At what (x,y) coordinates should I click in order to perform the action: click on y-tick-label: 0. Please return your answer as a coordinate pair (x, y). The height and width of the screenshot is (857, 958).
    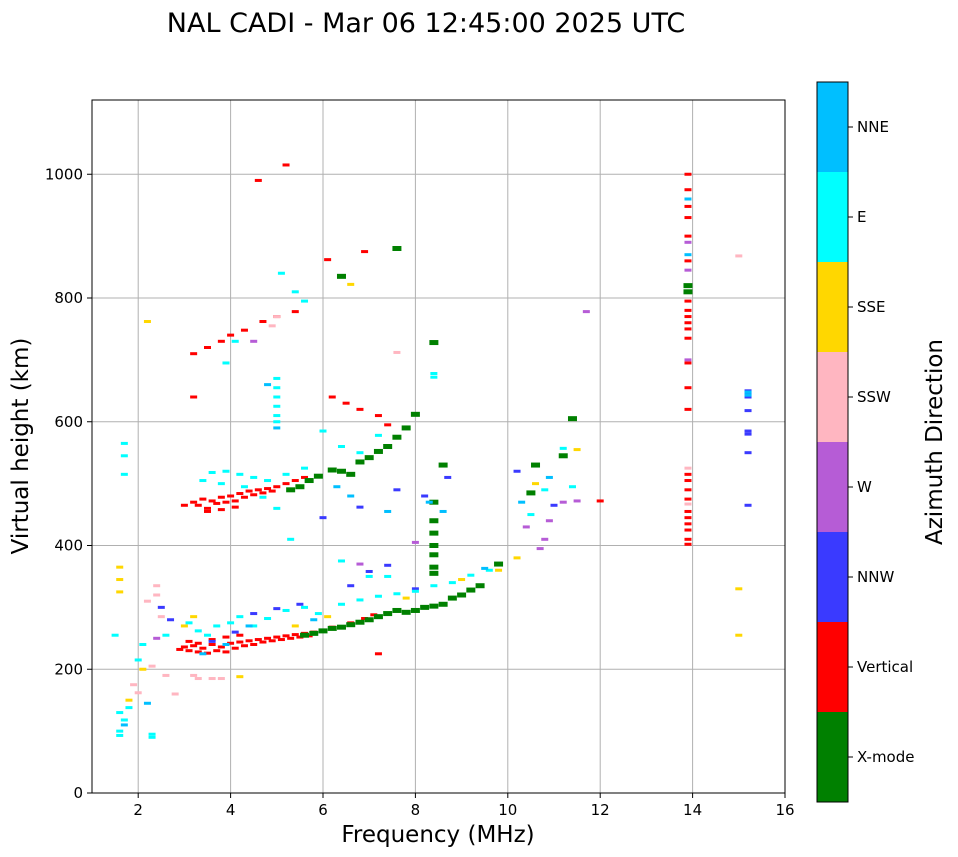
    Looking at the image, I should click on (78, 793).